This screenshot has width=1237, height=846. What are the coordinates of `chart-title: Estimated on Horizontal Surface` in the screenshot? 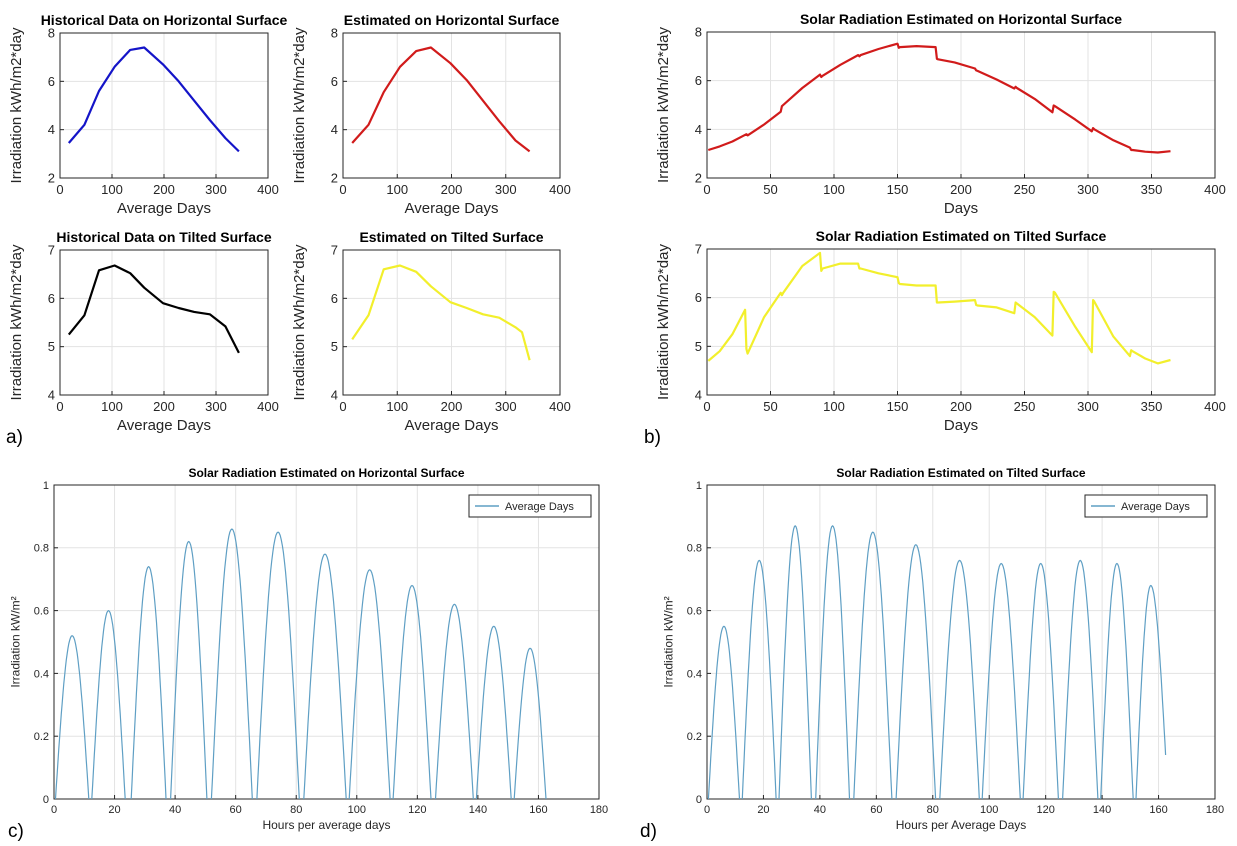 It's located at (452, 20).